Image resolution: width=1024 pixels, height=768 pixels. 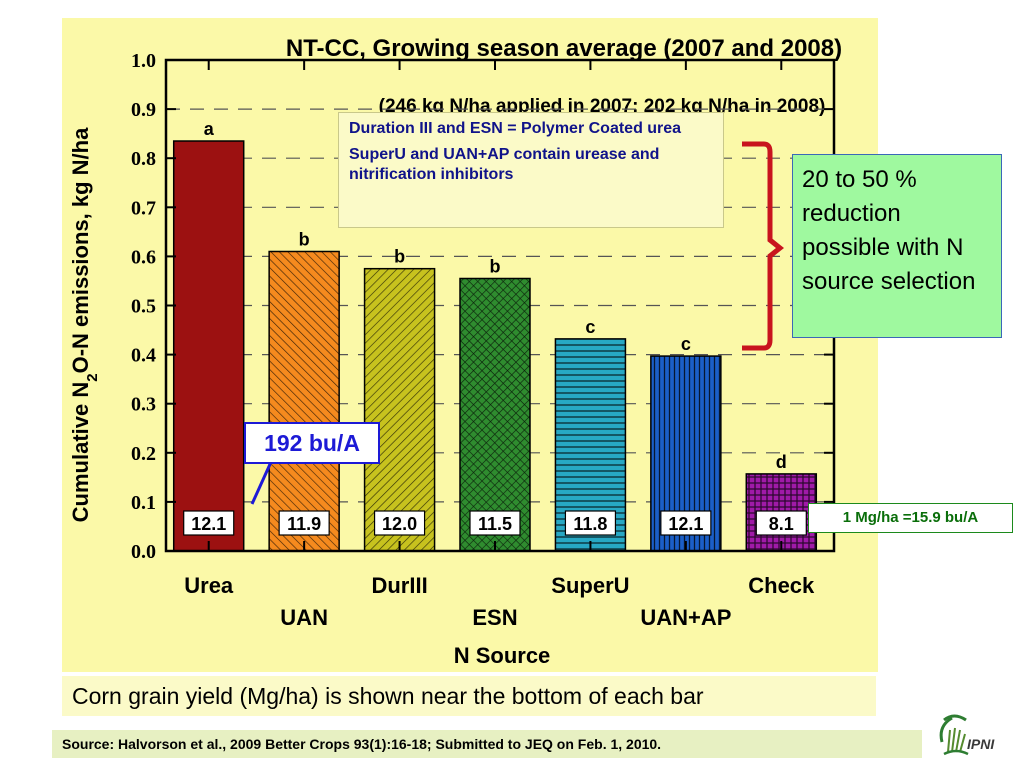 I want to click on bar-urea, so click(x=208, y=346).